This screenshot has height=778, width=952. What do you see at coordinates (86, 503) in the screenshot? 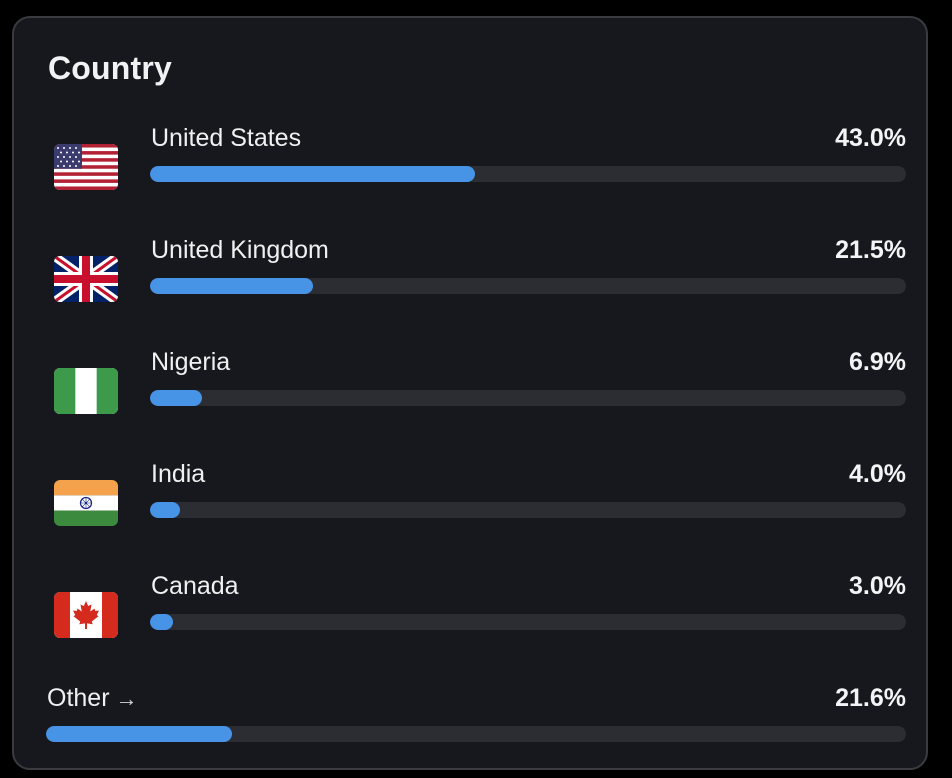
I see `india-flag-icon` at bounding box center [86, 503].